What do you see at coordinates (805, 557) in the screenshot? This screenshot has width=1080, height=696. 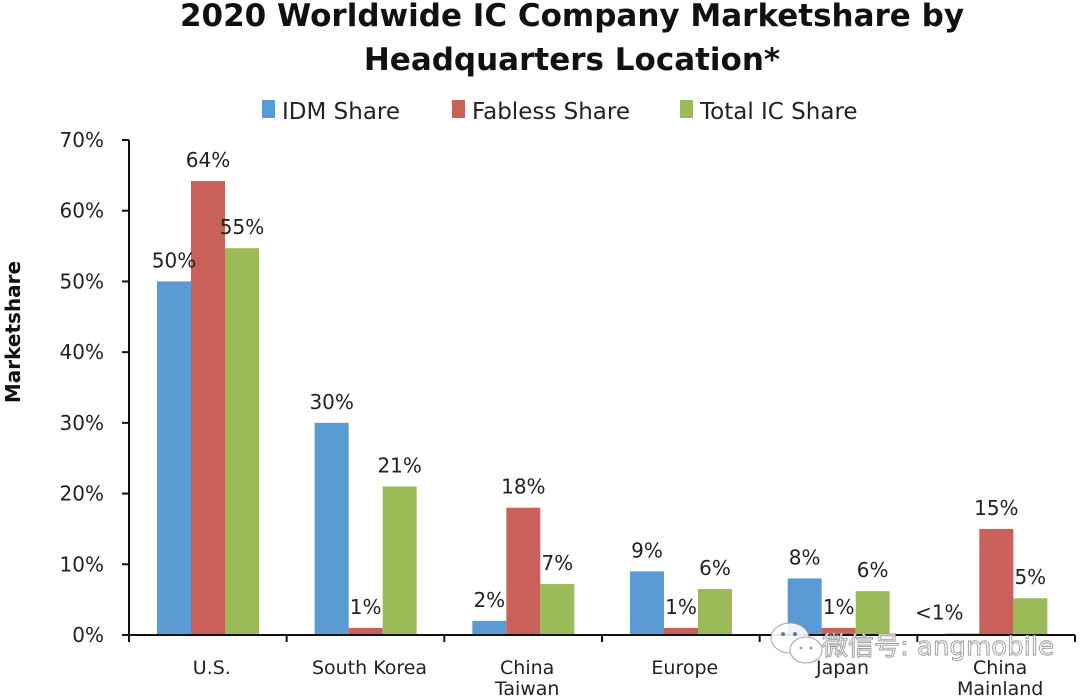 I see `data-label: 8%` at bounding box center [805, 557].